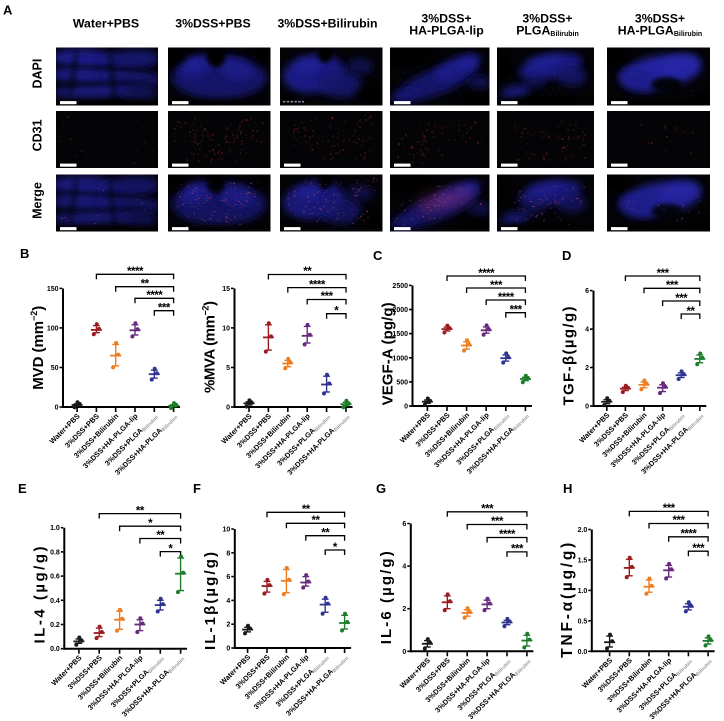 Image resolution: width=724 pixels, height=721 pixels. Describe the element at coordinates (22, 488) in the screenshot. I see `svg-text: E` at that location.